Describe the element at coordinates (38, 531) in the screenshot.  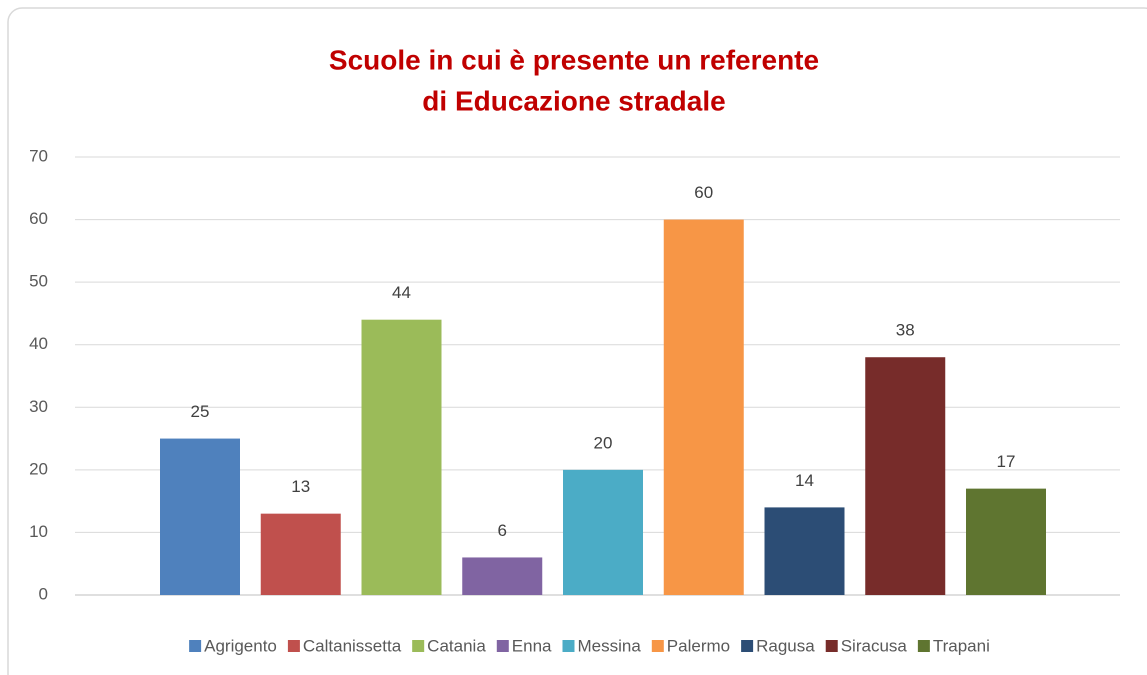
I see `y-tick-label: 10` at that location.